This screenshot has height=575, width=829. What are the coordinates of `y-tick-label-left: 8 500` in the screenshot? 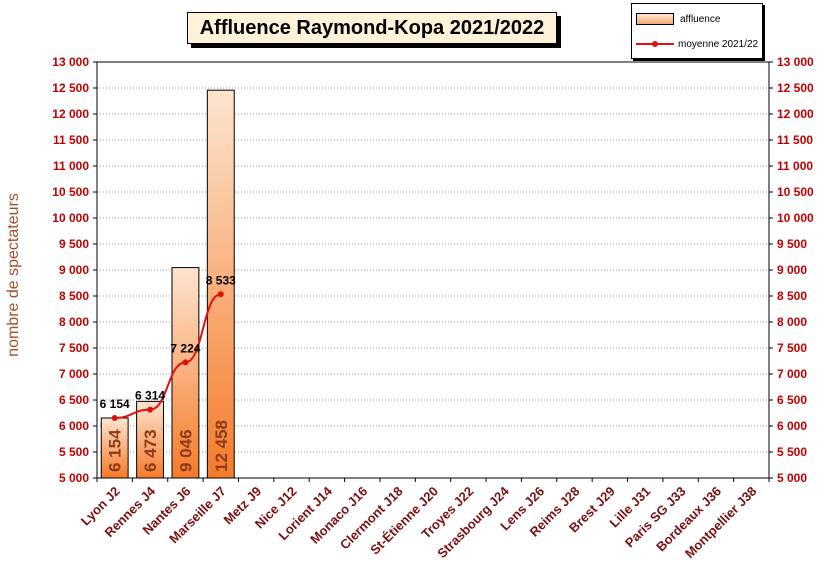 It's located at (74, 296).